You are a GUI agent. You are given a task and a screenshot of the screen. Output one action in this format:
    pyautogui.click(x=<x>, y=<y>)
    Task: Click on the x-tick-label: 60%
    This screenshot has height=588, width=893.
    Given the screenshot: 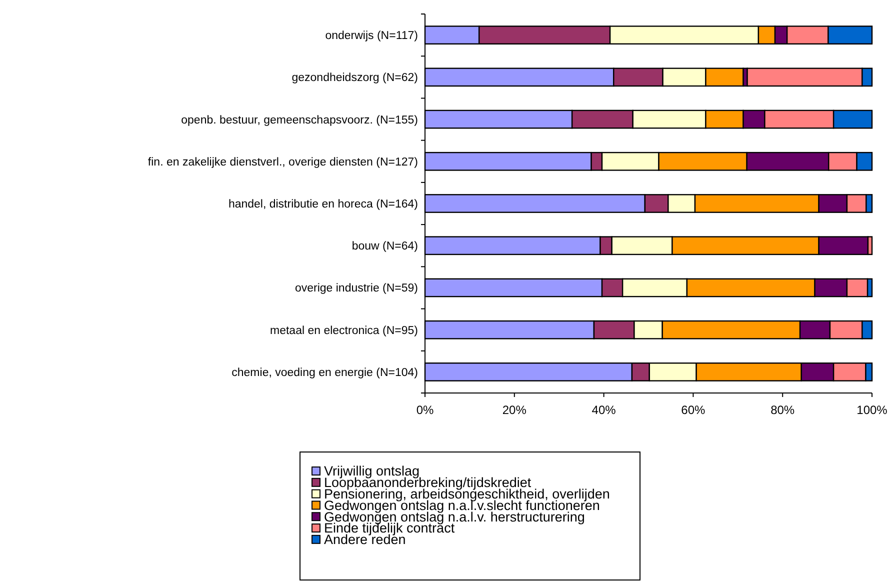 What is the action you would take?
    pyautogui.click(x=693, y=410)
    